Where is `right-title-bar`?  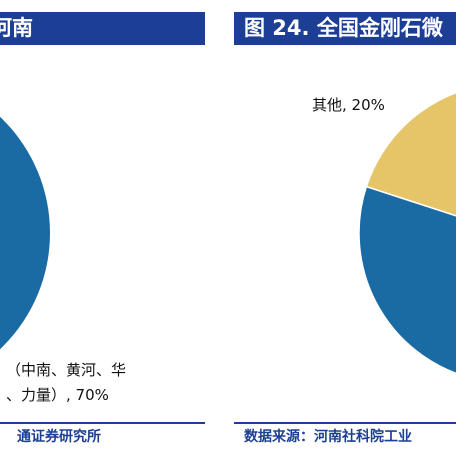 right-title-bar is located at coordinates (345, 28).